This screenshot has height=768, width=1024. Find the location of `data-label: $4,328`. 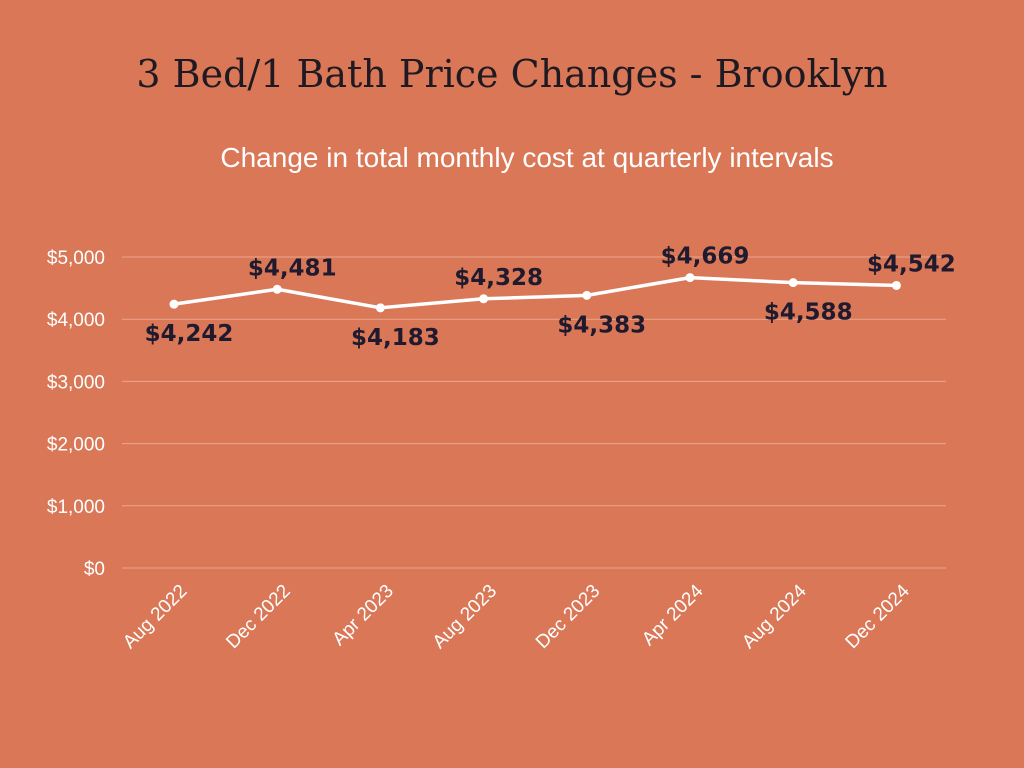

data-label: $4,328 is located at coordinates (498, 278).